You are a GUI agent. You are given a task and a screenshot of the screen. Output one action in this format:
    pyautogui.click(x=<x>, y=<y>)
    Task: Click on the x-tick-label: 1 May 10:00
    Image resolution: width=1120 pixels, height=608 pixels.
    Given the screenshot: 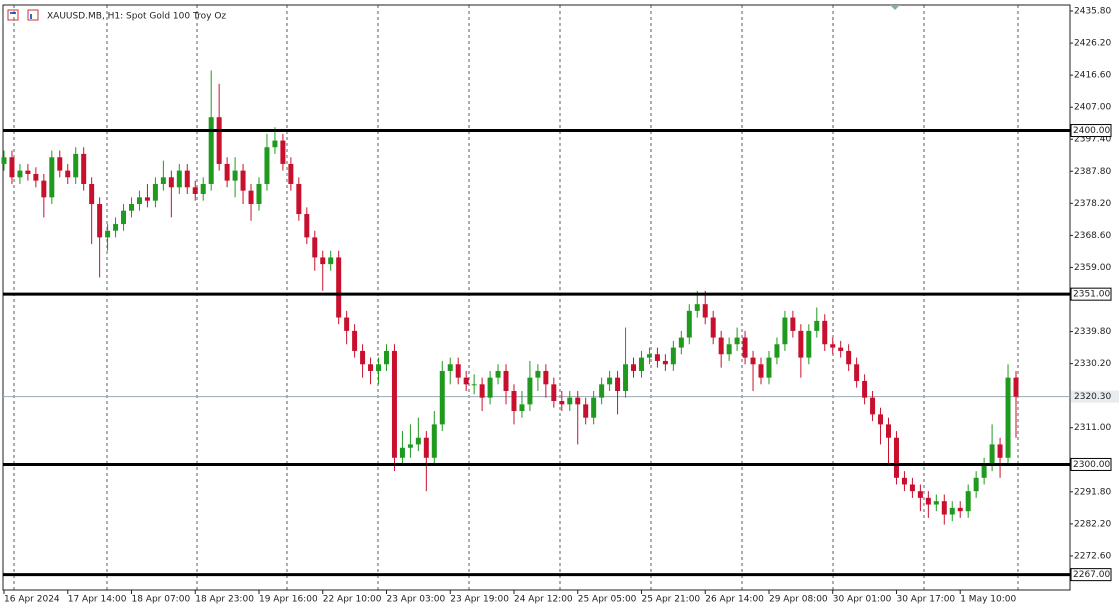 What is the action you would take?
    pyautogui.click(x=988, y=600)
    